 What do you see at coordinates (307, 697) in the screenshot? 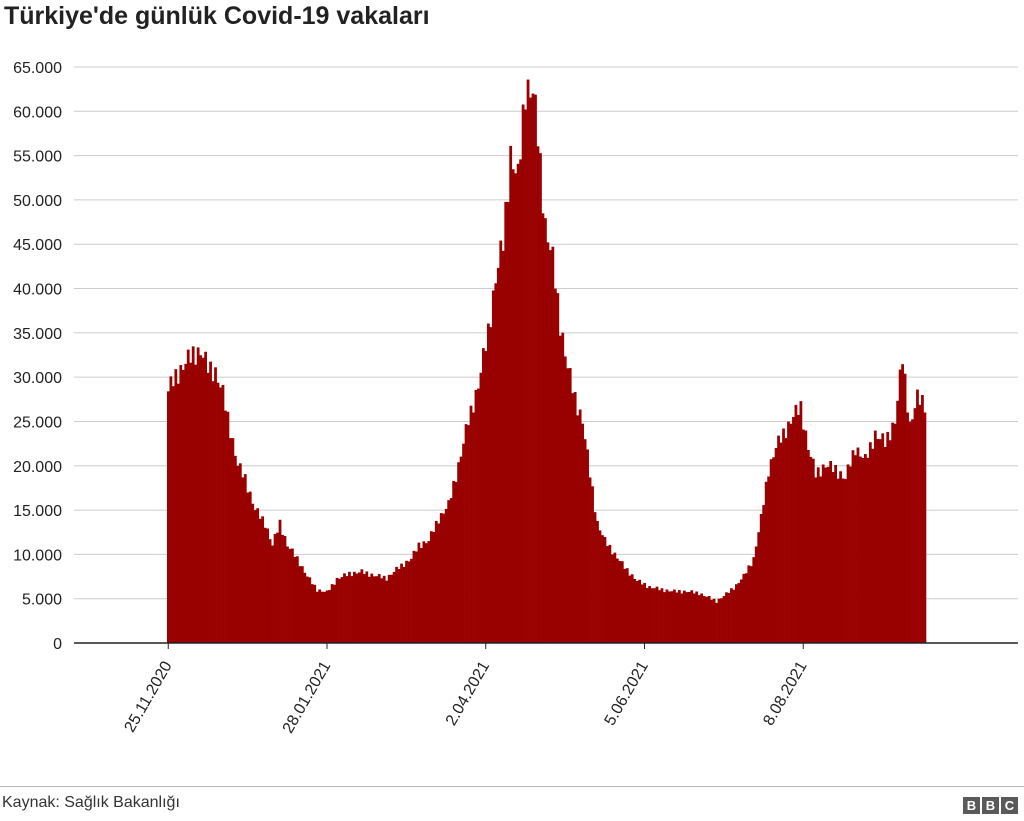
I see `x-tick-label: 28.01.2021` at bounding box center [307, 697].